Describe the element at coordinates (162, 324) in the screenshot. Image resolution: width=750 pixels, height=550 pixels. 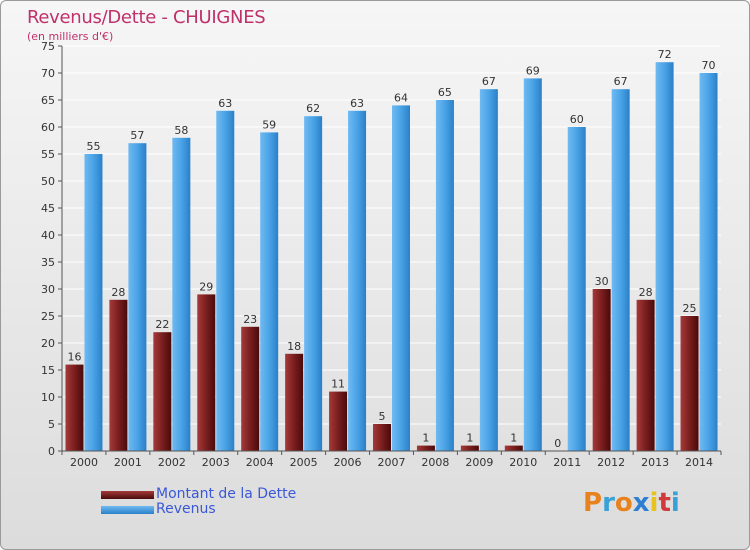
I see `data-label-debt-2002: 22` at that location.